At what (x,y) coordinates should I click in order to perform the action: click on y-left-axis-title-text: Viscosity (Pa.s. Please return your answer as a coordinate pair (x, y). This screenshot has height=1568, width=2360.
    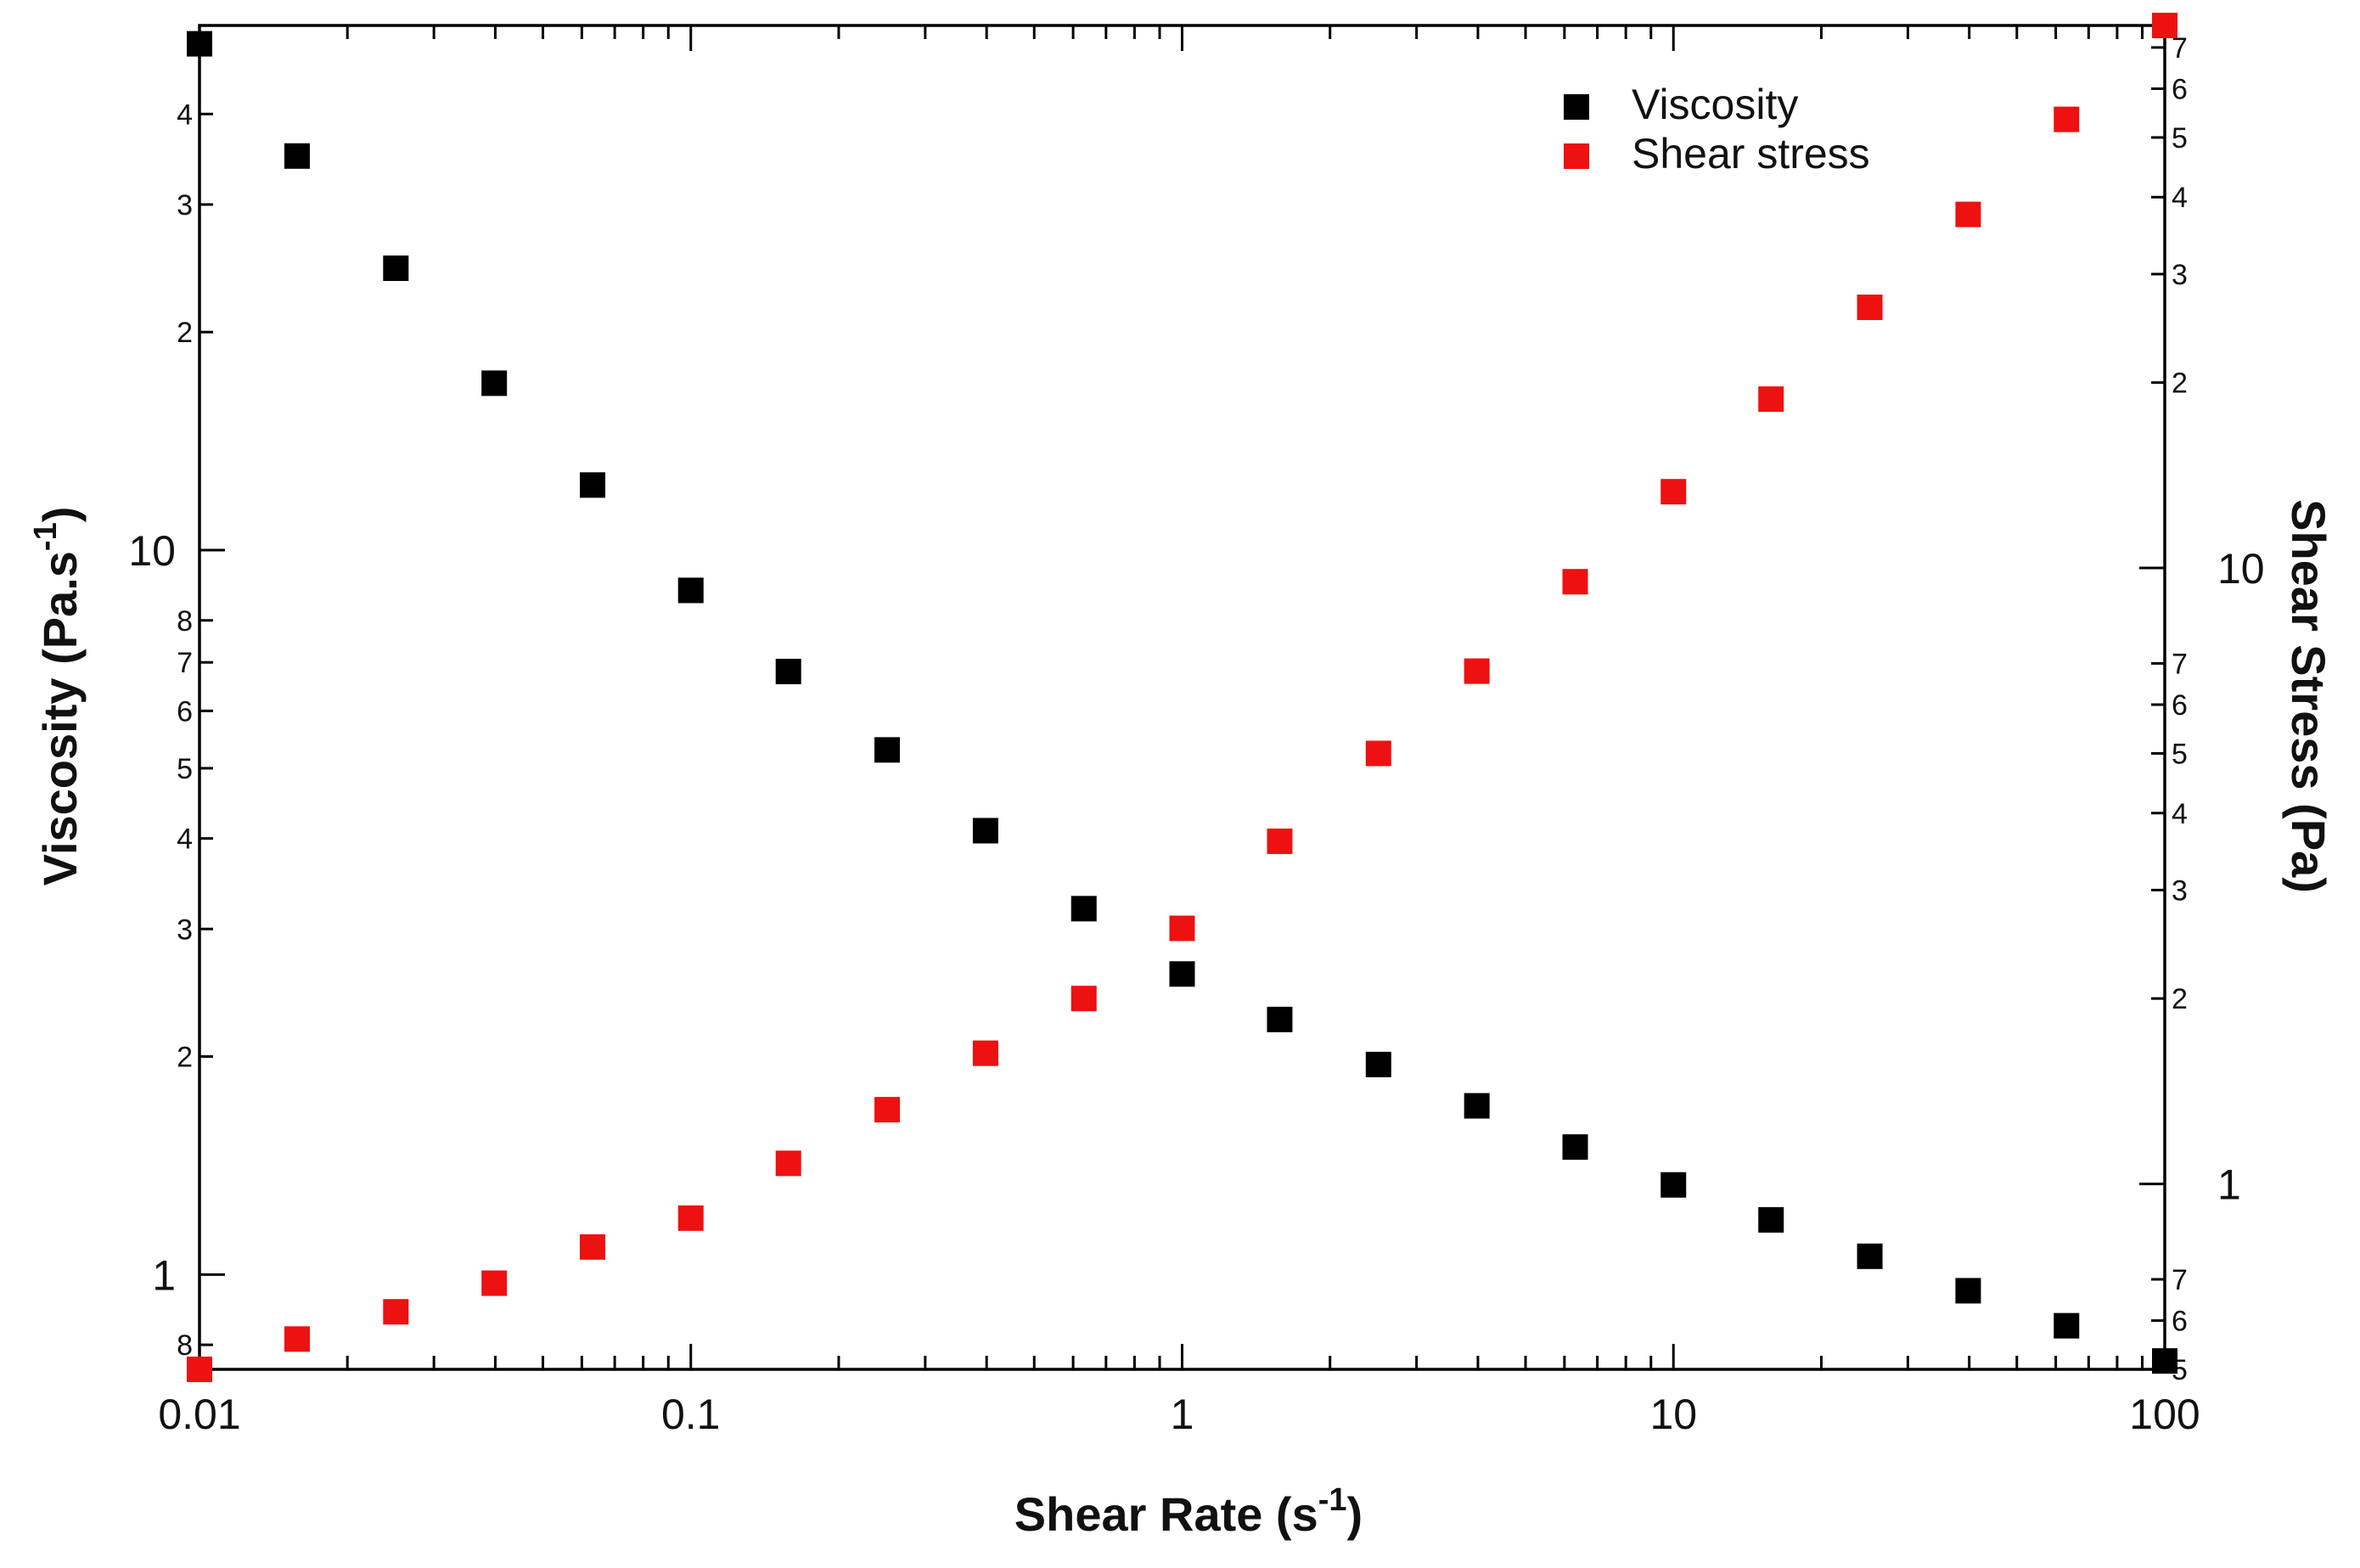
    Looking at the image, I should click on (60, 718).